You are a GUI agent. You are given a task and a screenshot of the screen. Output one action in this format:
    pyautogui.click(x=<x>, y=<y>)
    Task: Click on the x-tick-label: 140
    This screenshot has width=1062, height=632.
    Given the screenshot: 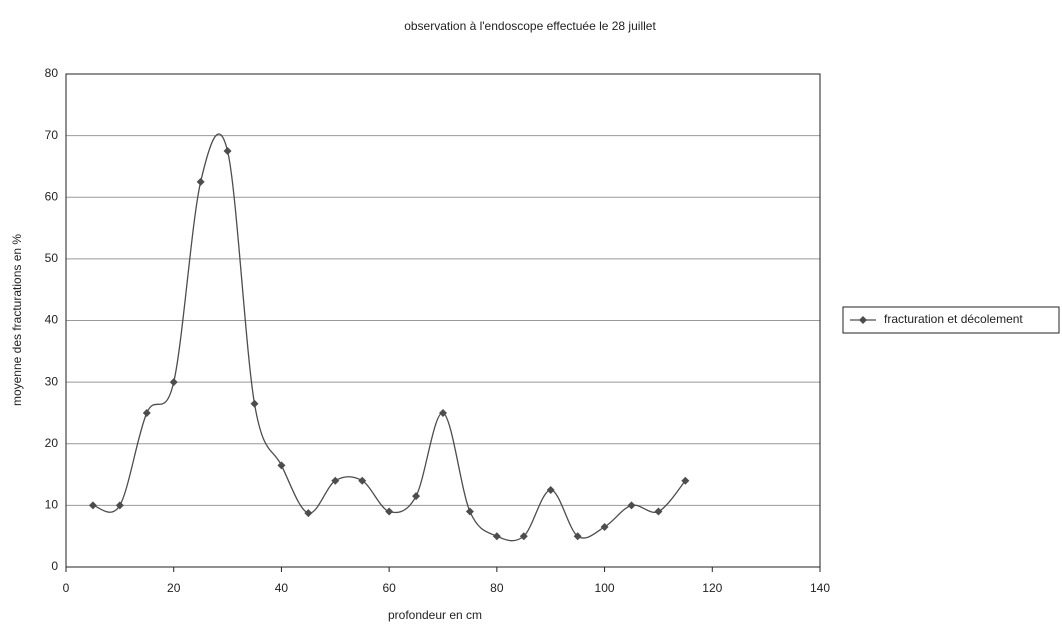 What is the action you would take?
    pyautogui.click(x=820, y=588)
    